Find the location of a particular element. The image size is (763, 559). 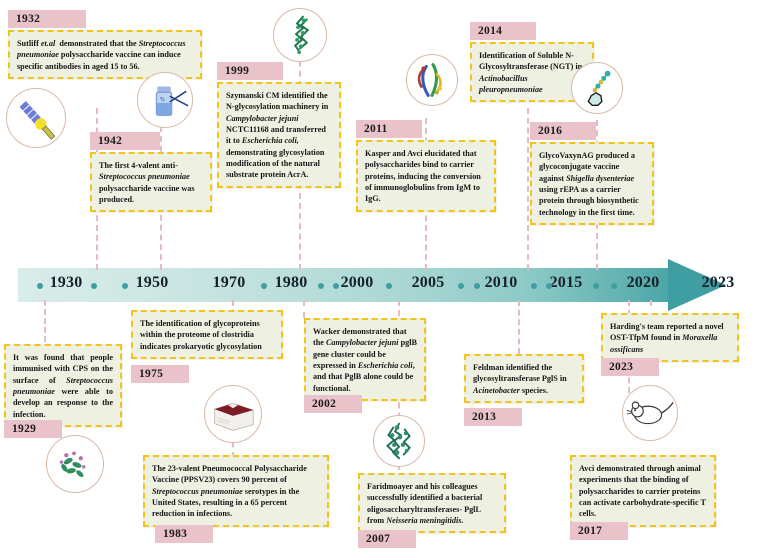

axis-year-2020: 2020 is located at coordinates (643, 282).